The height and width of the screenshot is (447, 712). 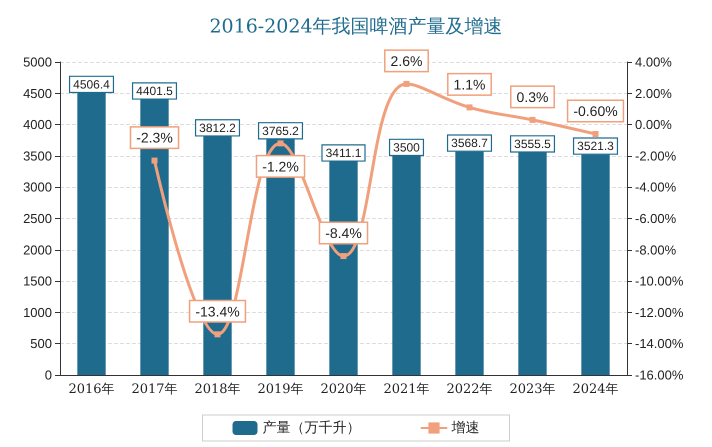 What do you see at coordinates (659, 312) in the screenshot?
I see `y2-tick-label: -12.00%` at bounding box center [659, 312].